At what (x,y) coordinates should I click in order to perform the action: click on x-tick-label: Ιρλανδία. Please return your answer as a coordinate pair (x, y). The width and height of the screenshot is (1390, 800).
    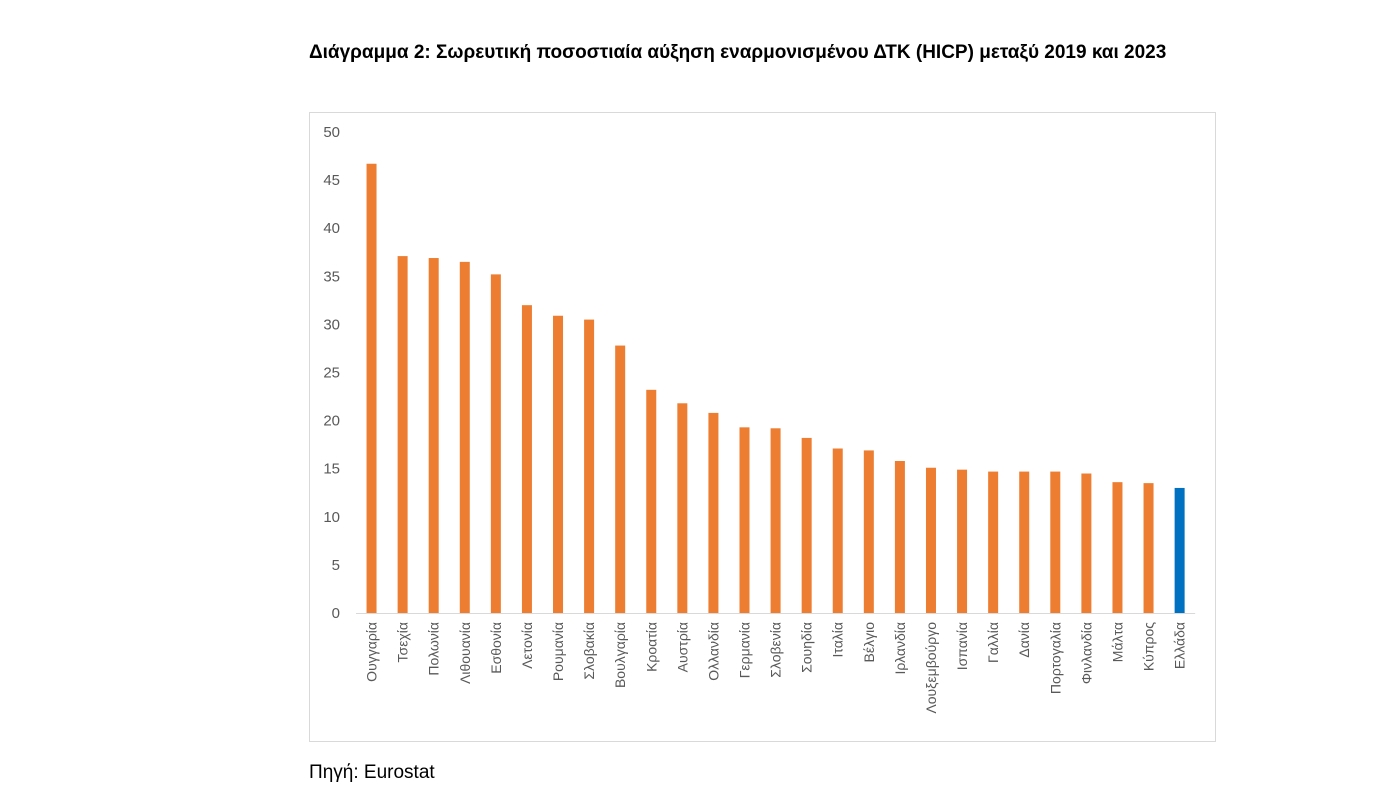
    Looking at the image, I should click on (900, 648).